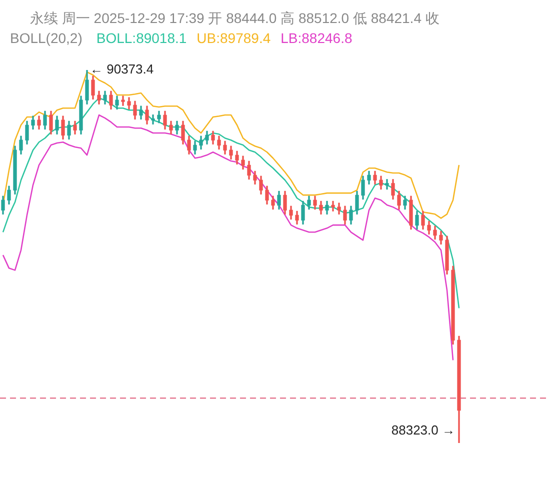 This screenshot has width=550, height=497. What do you see at coordinates (46, 38) in the screenshot?
I see `legend-title: BOLL(20,2)` at bounding box center [46, 38].